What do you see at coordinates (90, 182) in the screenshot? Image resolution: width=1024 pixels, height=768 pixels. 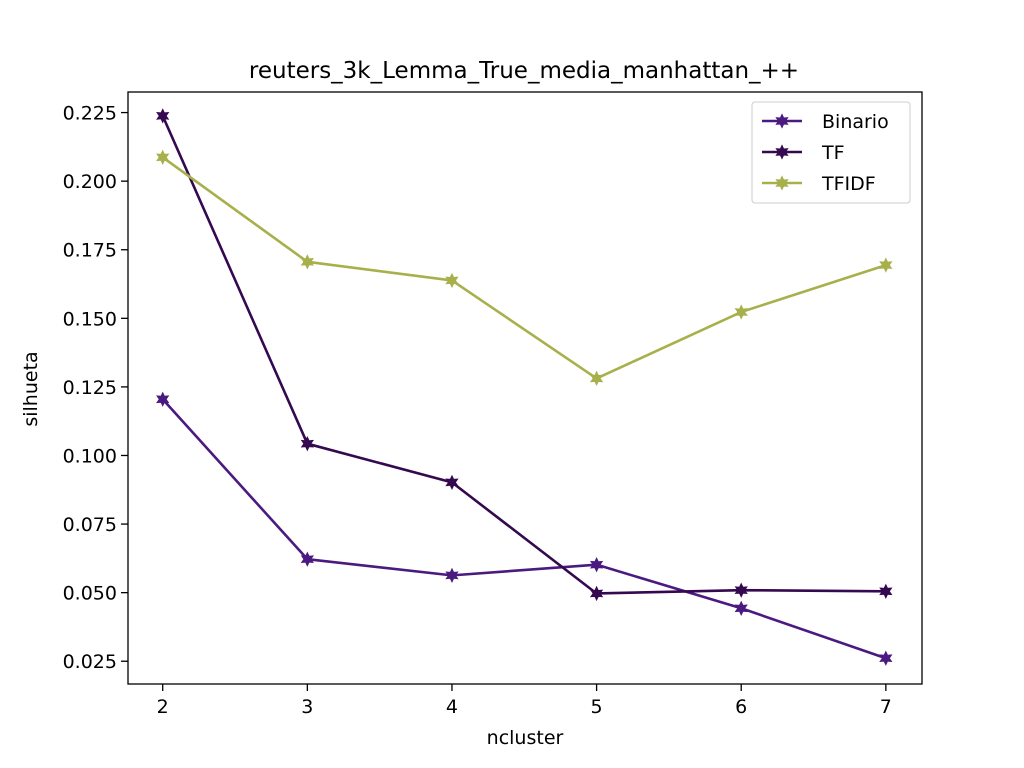 I see `y-tick-label: 0.200` at bounding box center [90, 182].